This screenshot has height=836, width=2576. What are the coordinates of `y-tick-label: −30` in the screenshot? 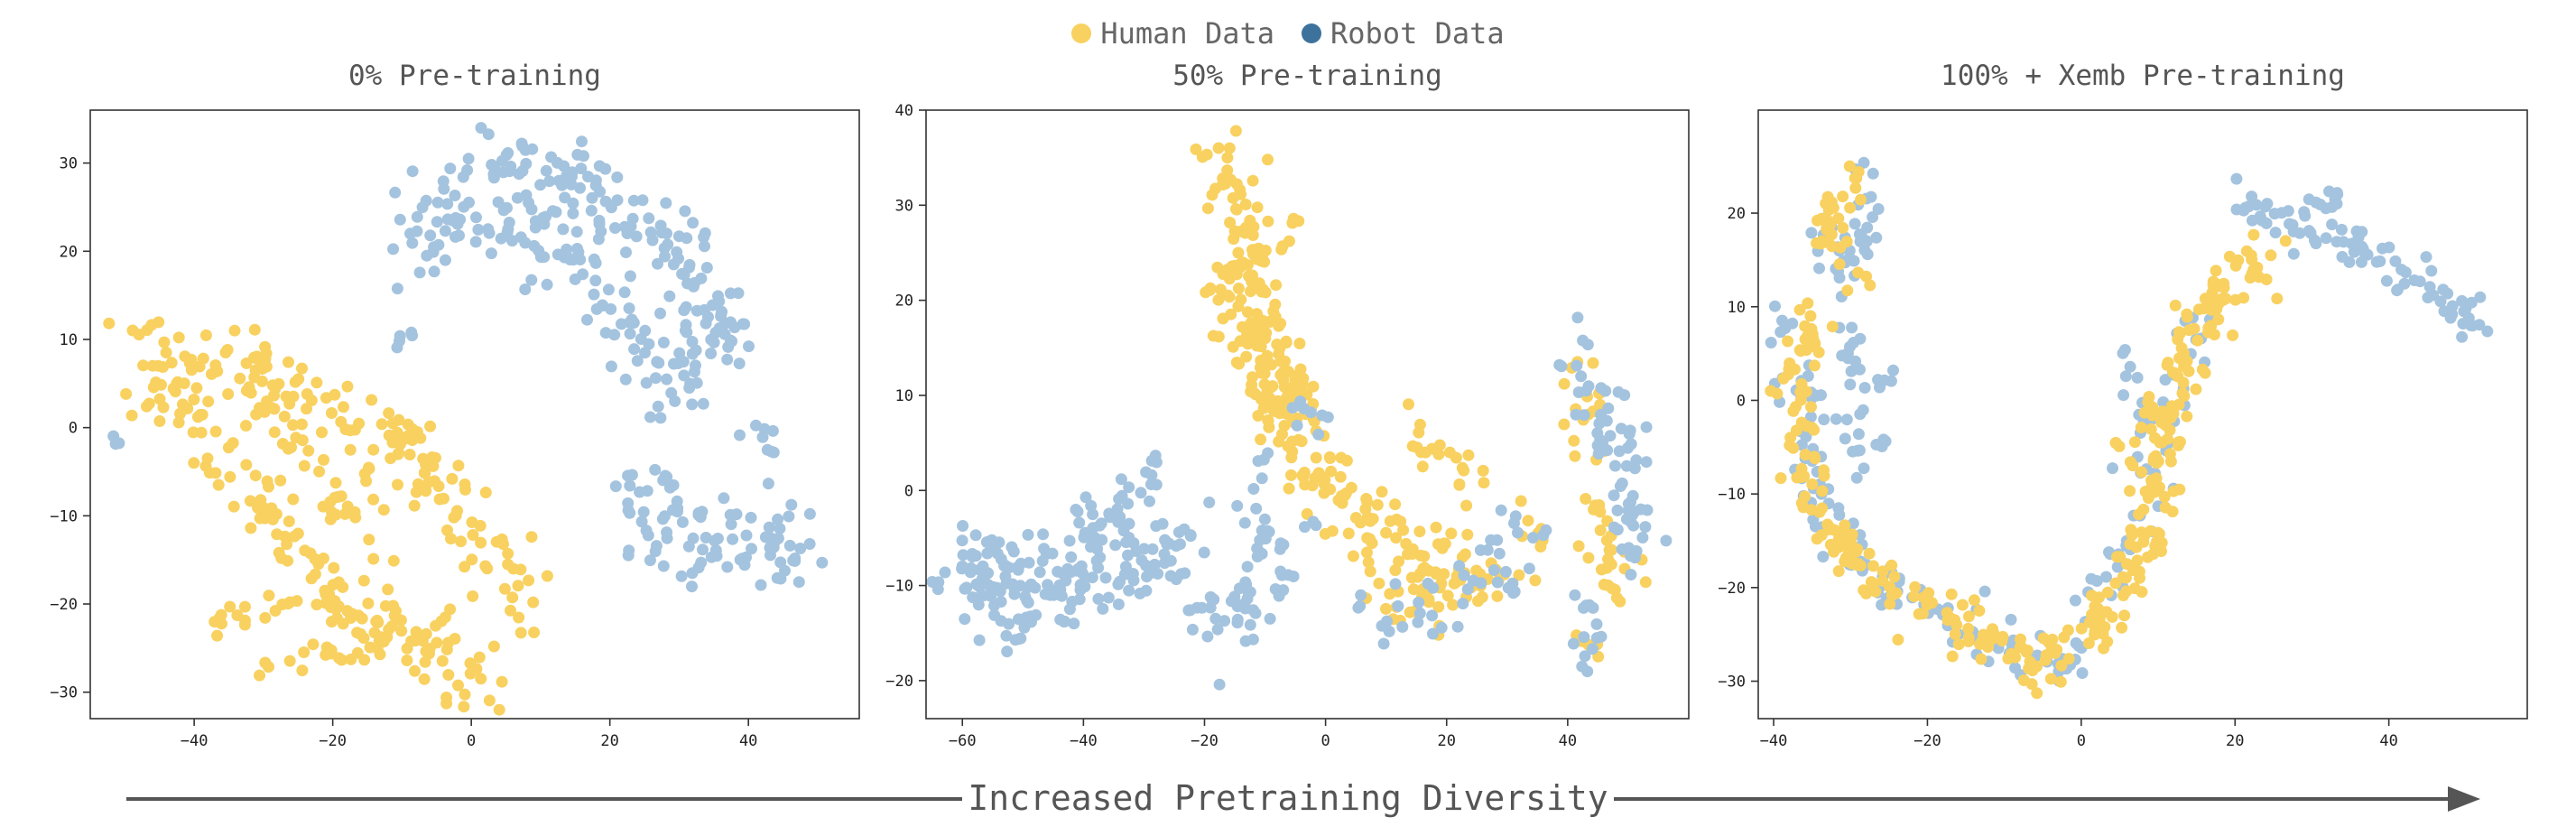 It's located at (64, 693).